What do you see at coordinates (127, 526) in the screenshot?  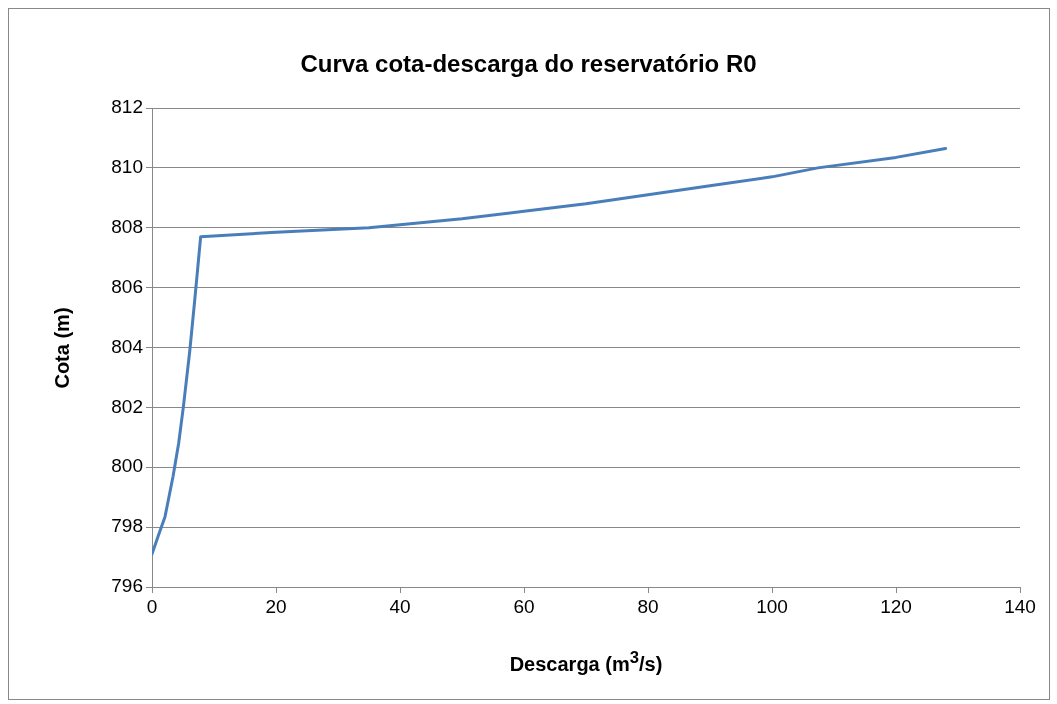 I see `y-tick-label: 798` at bounding box center [127, 526].